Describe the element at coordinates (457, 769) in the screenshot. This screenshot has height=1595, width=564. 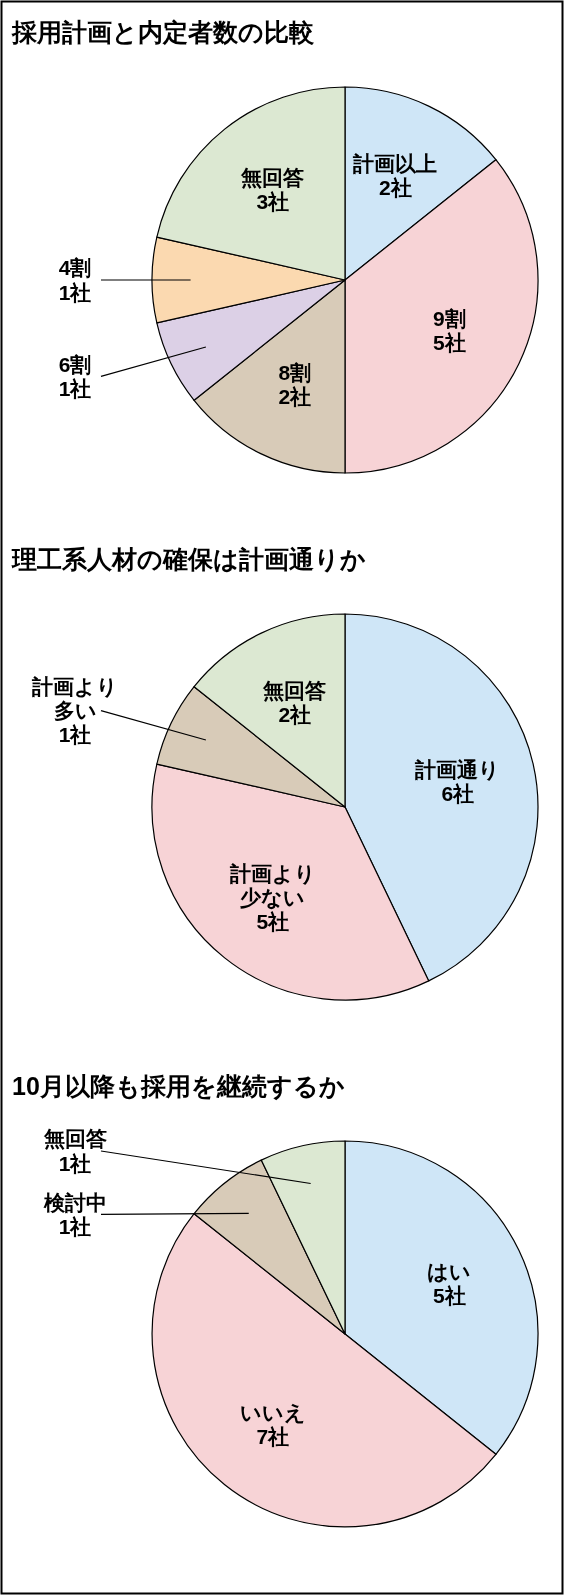
I see `slice-label: 計画通り` at that location.